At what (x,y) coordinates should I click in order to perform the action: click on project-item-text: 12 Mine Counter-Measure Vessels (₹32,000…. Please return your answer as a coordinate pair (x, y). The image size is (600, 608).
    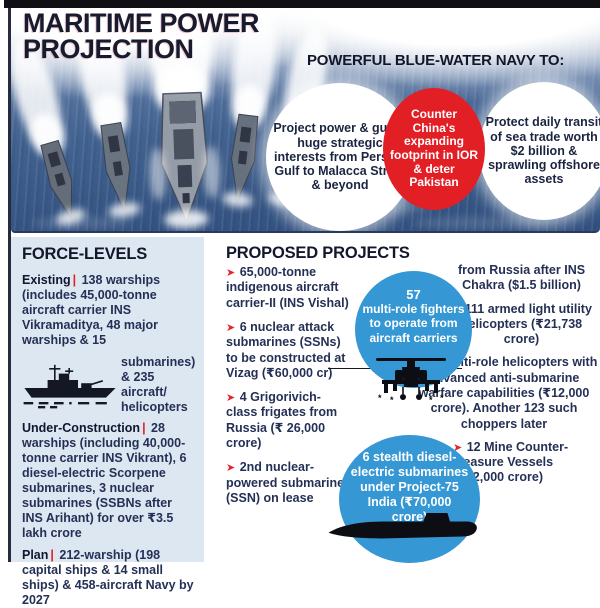
    Looking at the image, I should click on (511, 462).